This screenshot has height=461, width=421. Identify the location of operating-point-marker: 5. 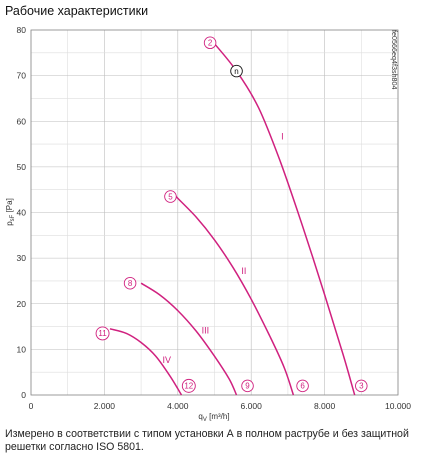
(170, 196).